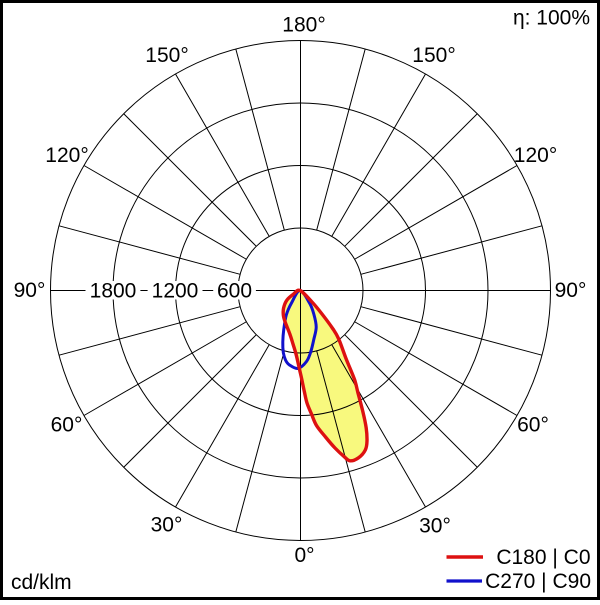  What do you see at coordinates (551, 18) in the screenshot?
I see `svg-text: η: 100%` at bounding box center [551, 18].